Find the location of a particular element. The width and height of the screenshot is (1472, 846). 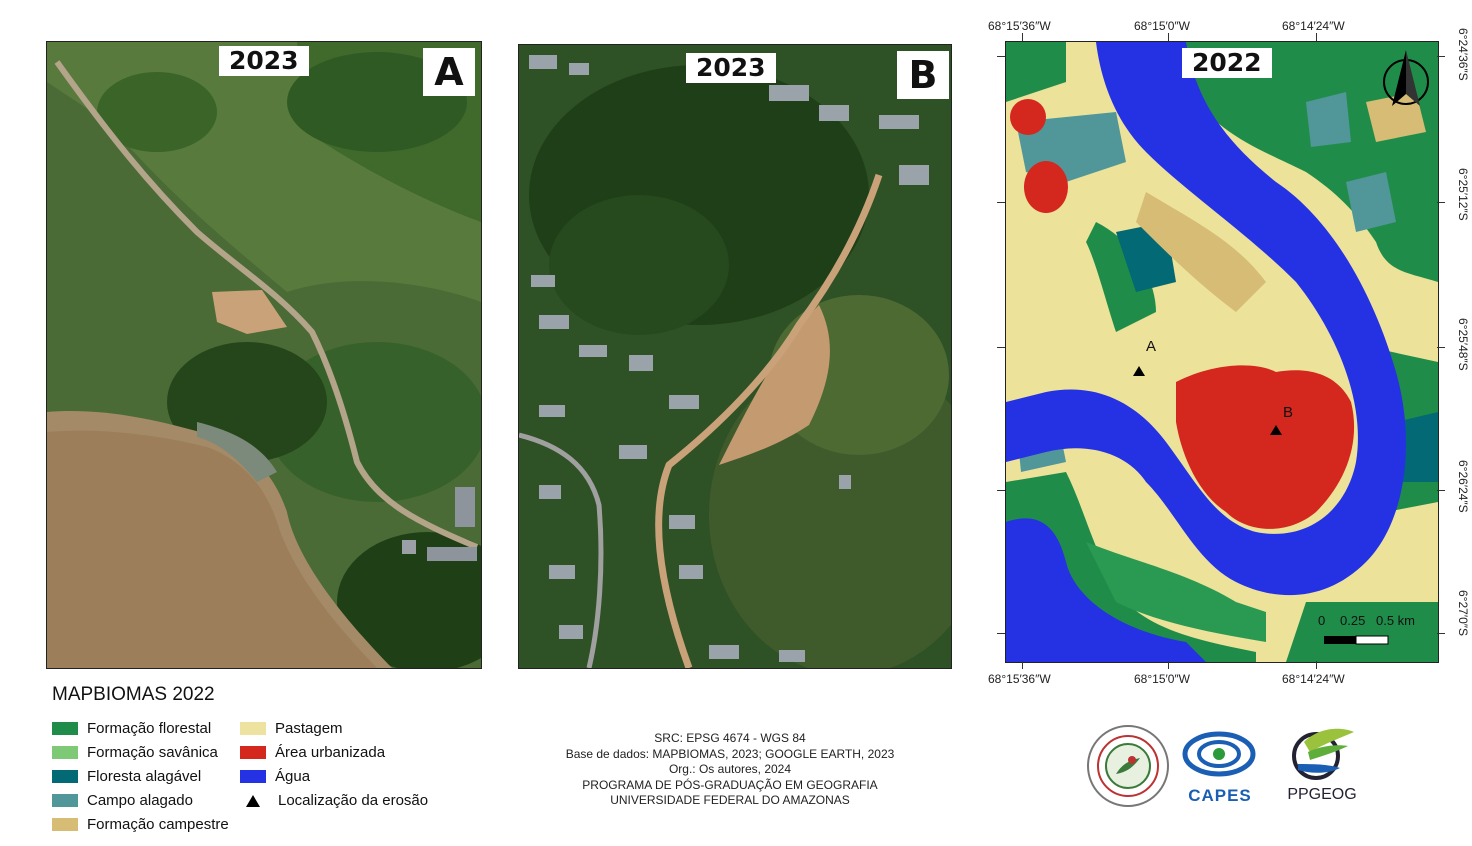

legend-item-campo-alagado: Campo alagado is located at coordinates (122, 800).